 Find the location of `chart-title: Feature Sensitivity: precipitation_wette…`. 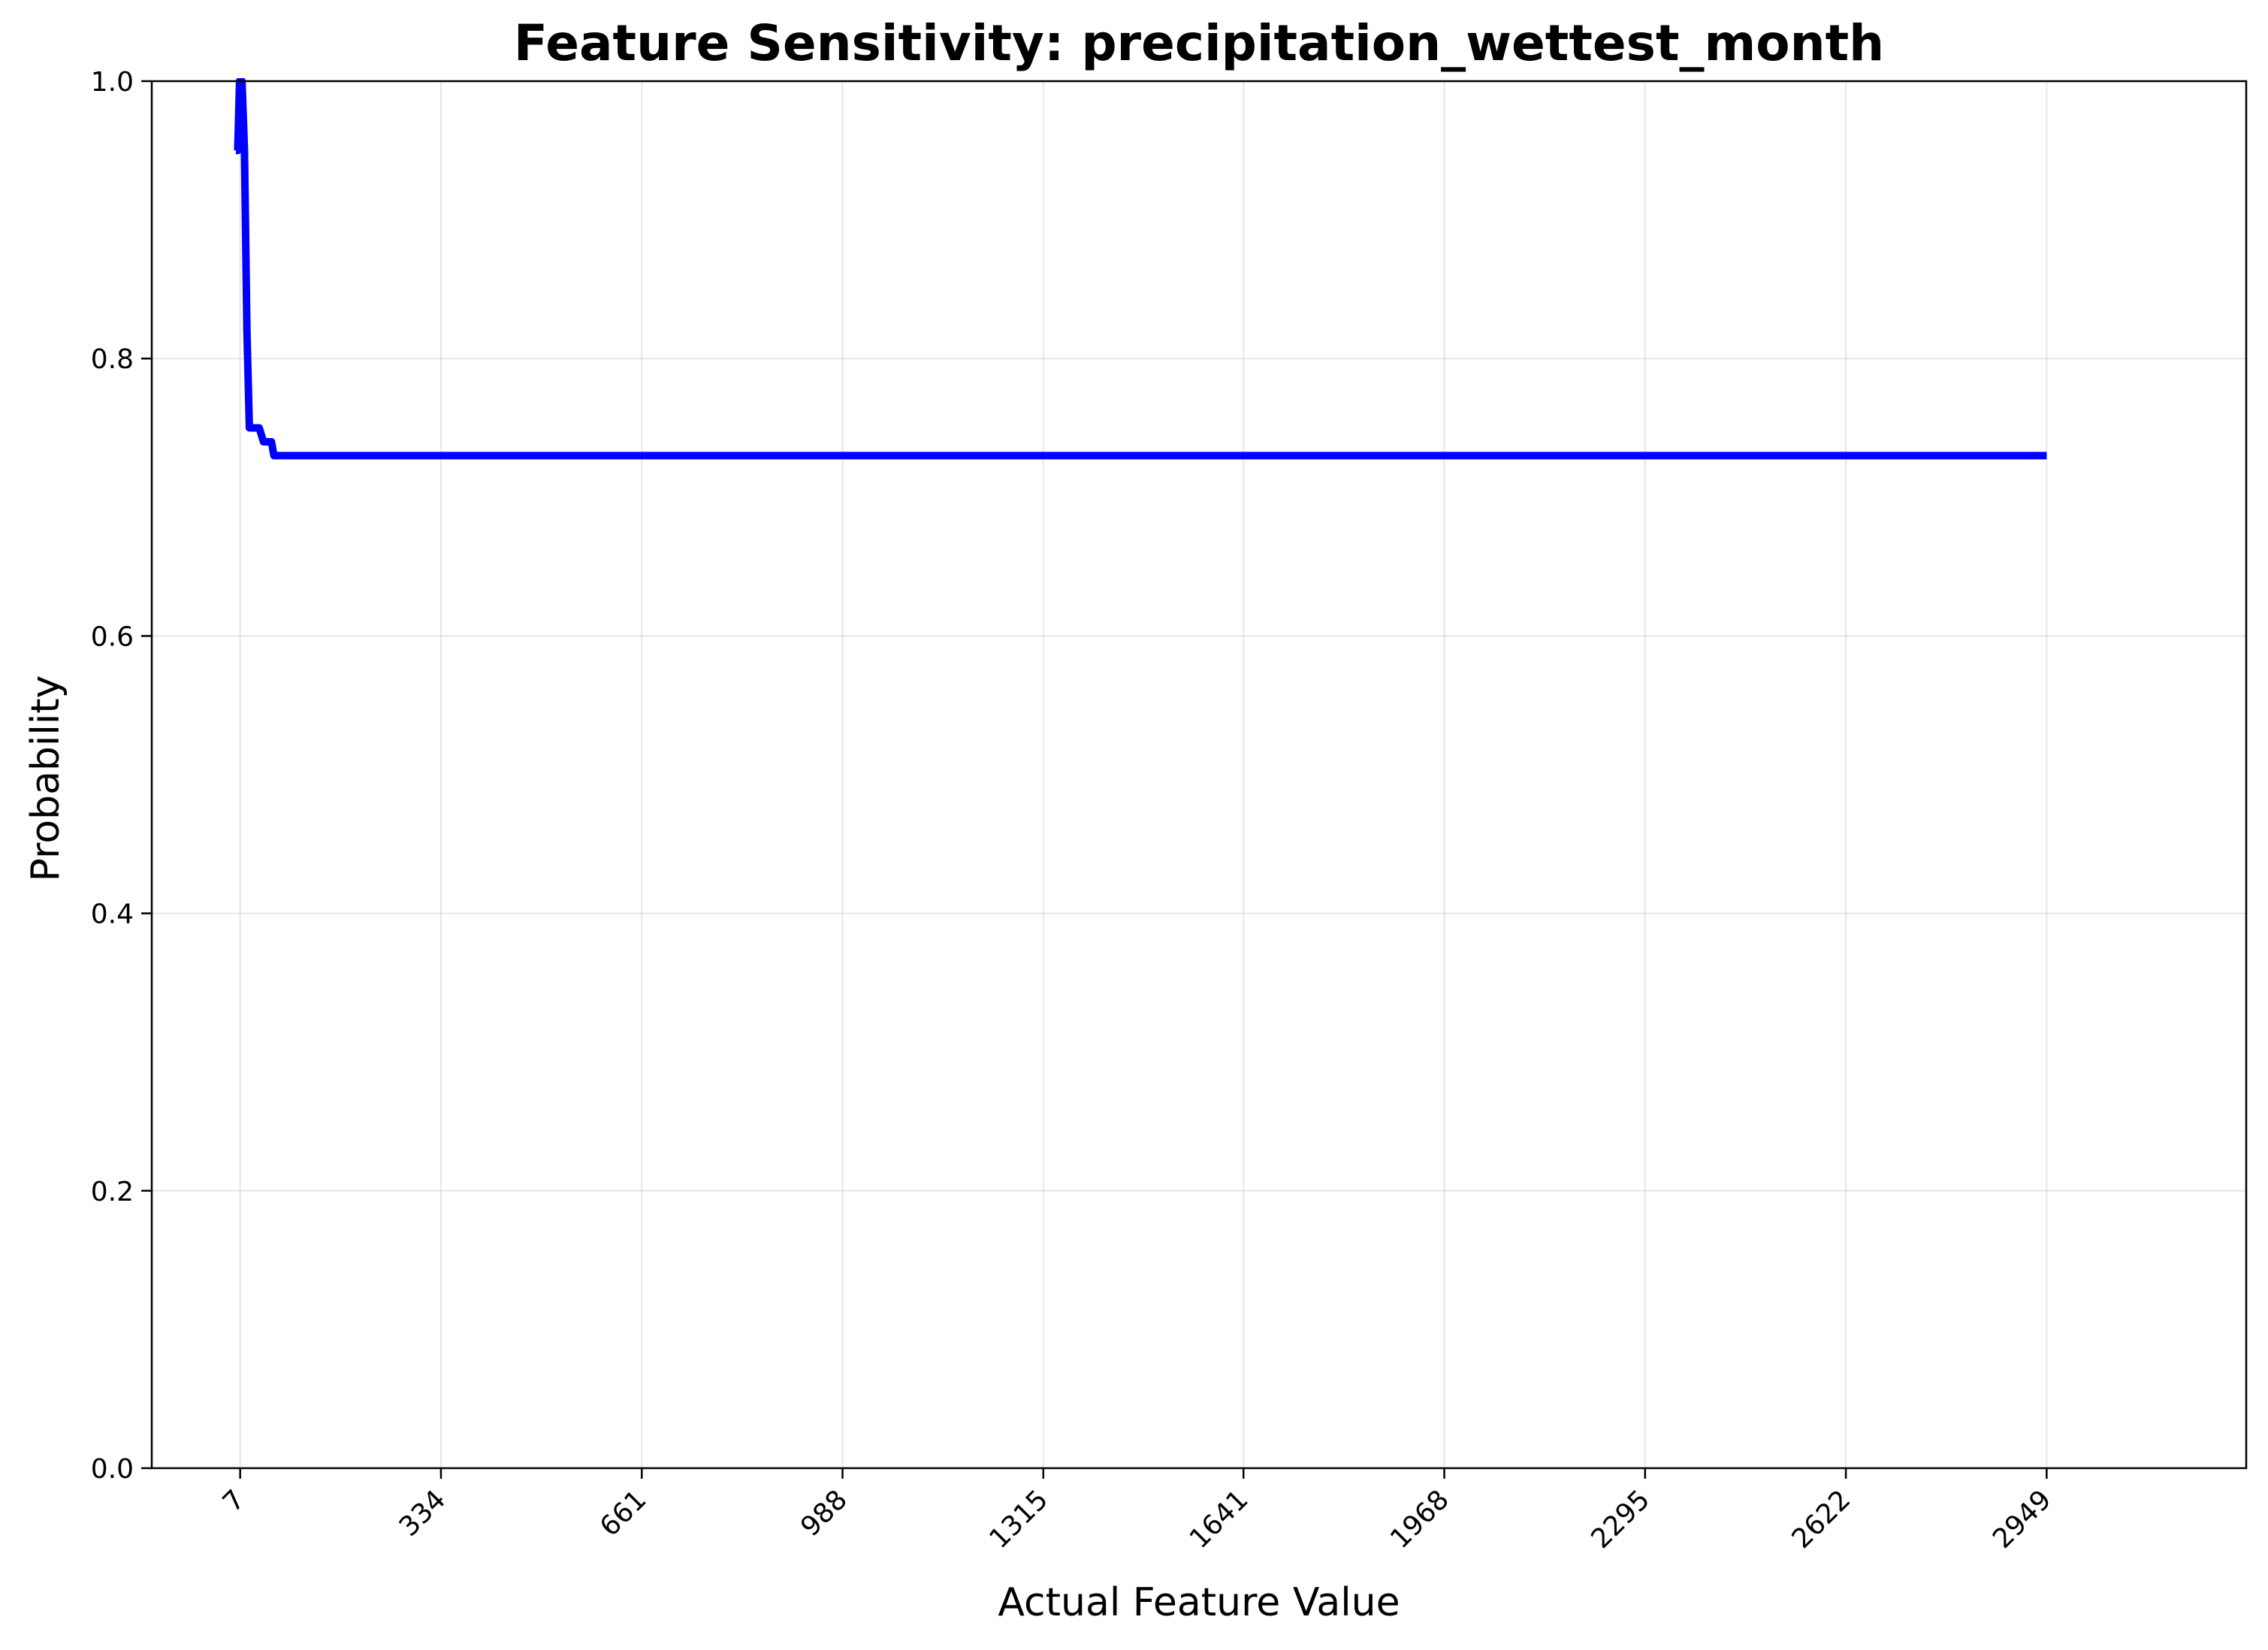

chart-title: Feature Sensitivity: precipitation_wette… is located at coordinates (1199, 43).